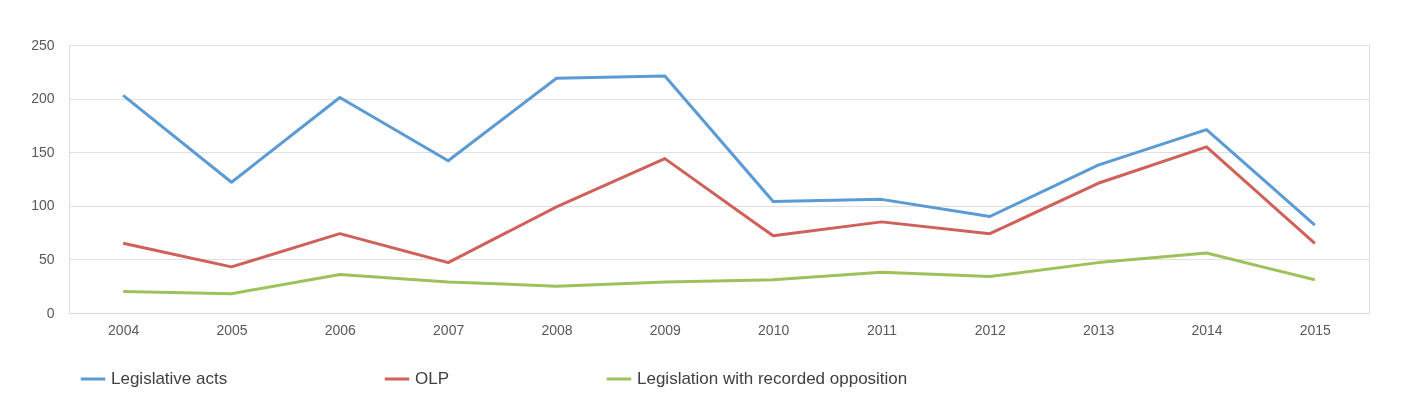 This screenshot has height=408, width=1402. What do you see at coordinates (46, 258) in the screenshot?
I see `y-tick-label: 50` at bounding box center [46, 258].